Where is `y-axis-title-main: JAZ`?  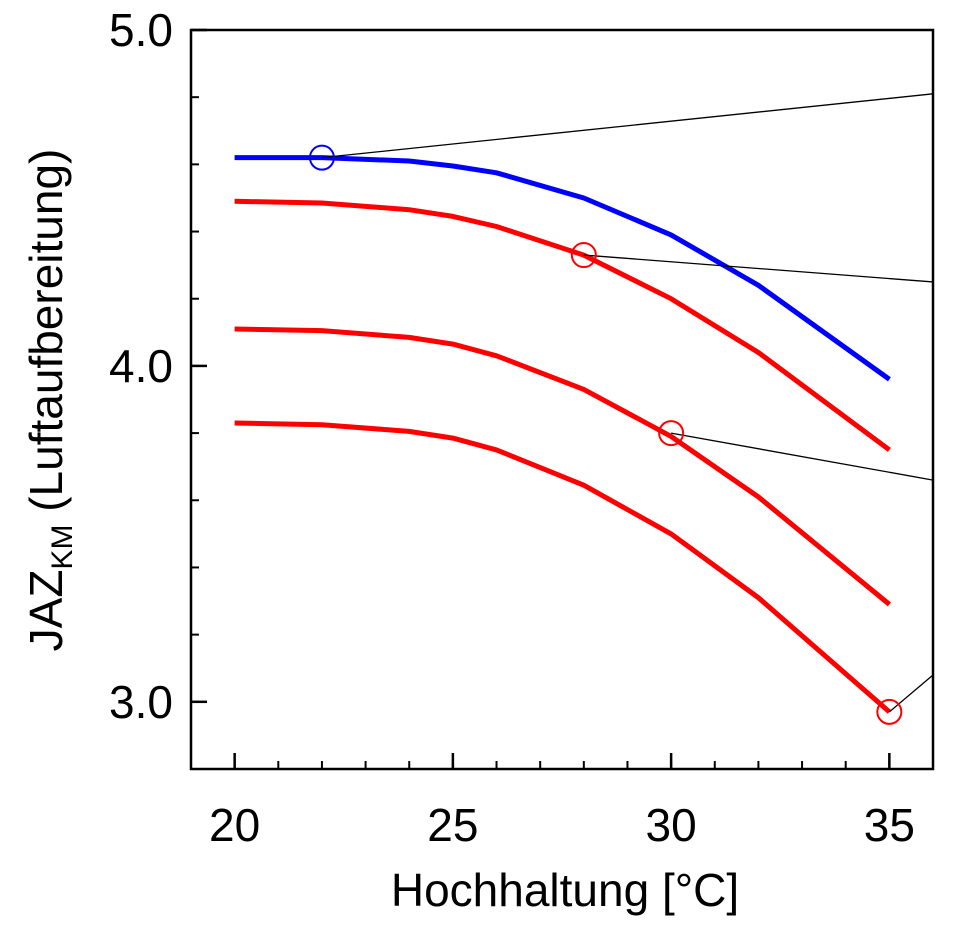
y-axis-title-main: JAZ is located at coordinates (46, 611).